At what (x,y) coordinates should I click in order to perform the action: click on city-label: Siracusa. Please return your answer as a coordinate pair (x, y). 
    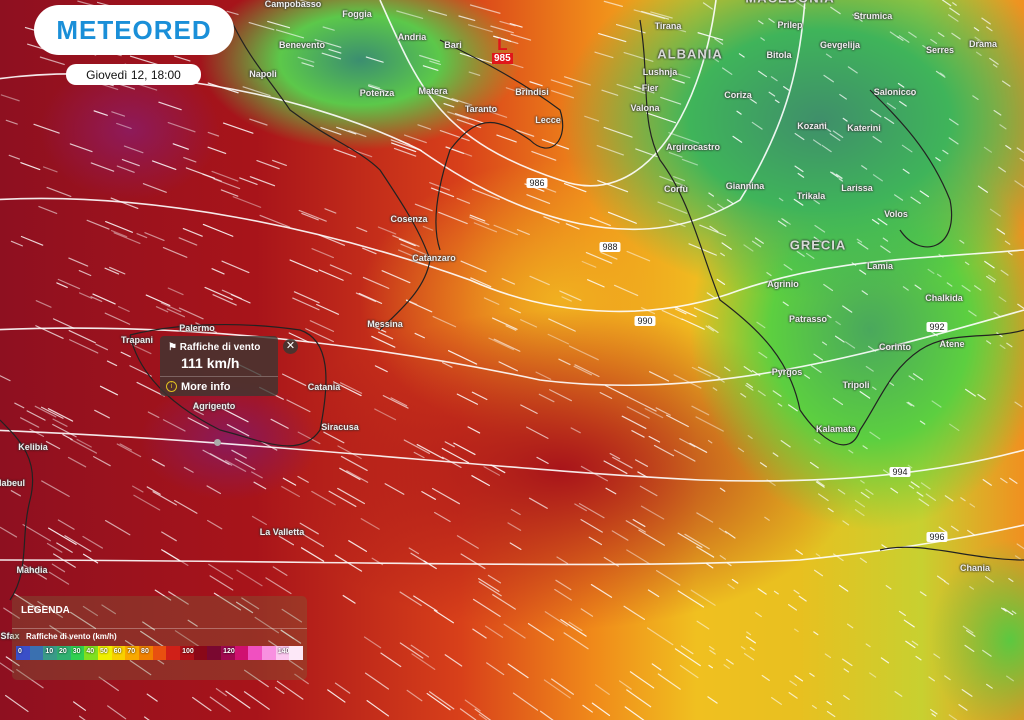
    Looking at the image, I should click on (340, 427).